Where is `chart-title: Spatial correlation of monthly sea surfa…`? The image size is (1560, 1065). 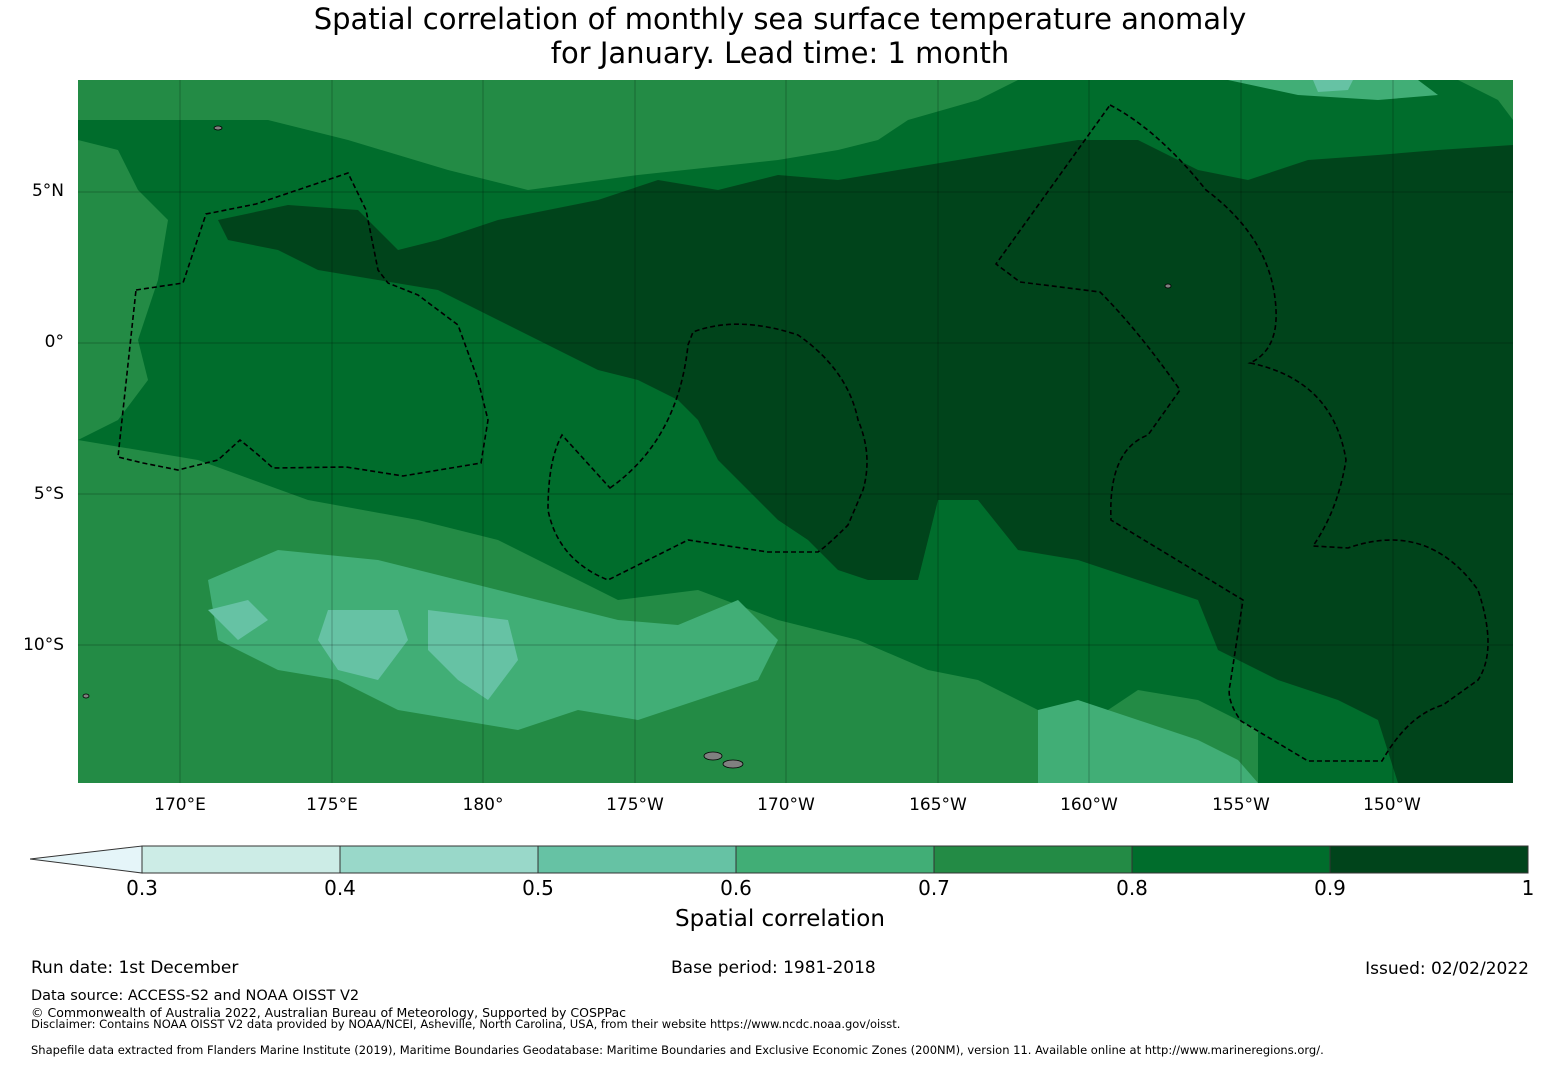 chart-title: Spatial correlation of monthly sea surfa… is located at coordinates (780, 36).